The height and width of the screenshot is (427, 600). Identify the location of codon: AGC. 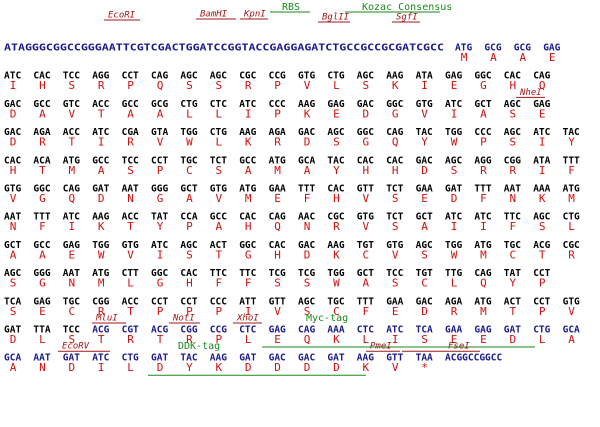
(365, 76).